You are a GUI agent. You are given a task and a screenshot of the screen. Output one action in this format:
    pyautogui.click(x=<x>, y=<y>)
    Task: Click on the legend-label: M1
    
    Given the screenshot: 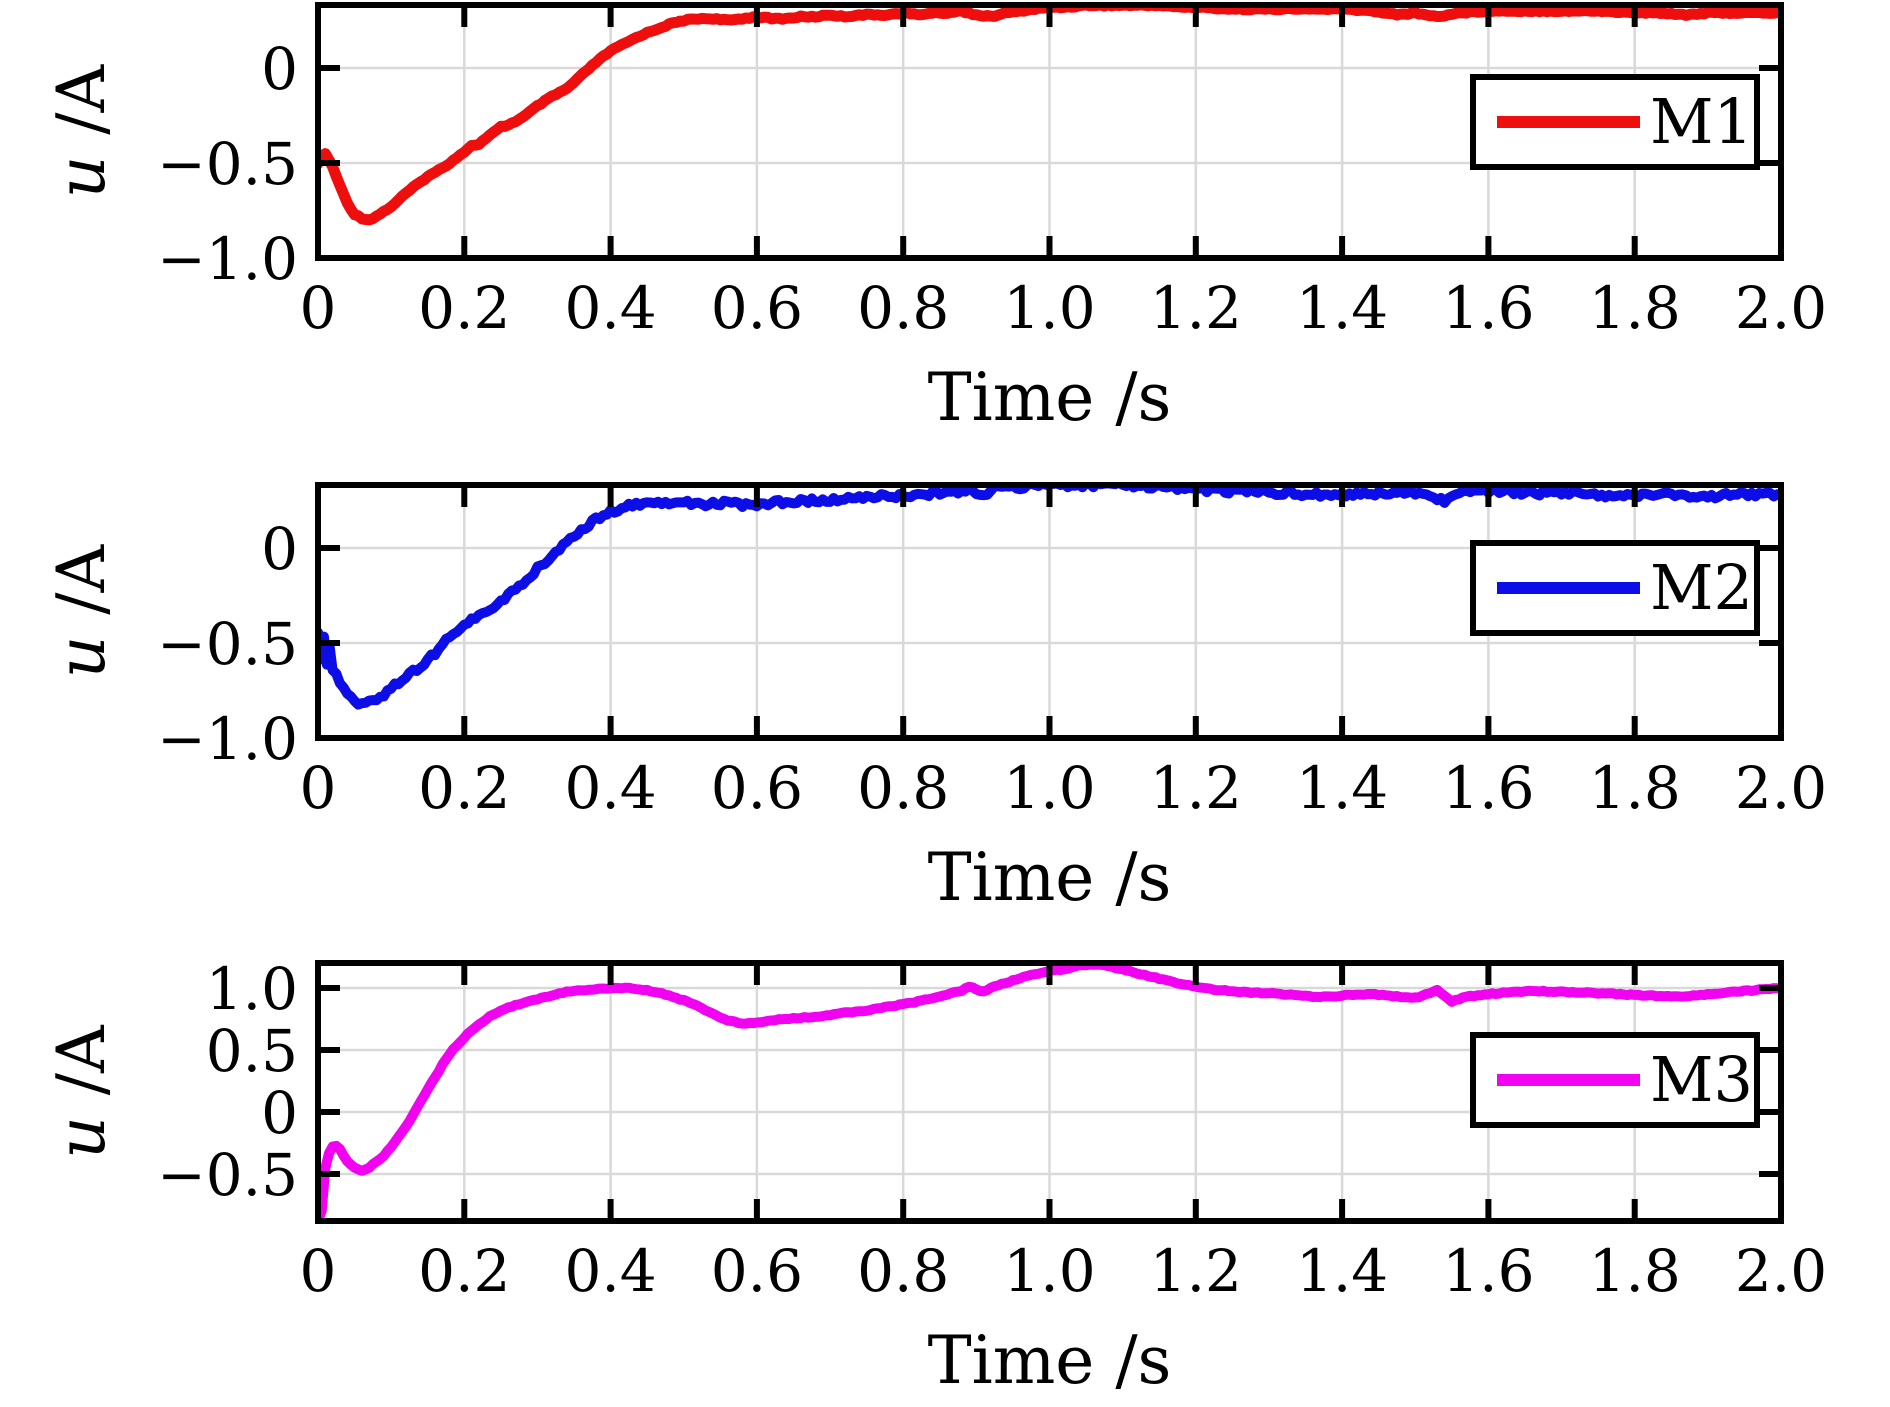 What is the action you would take?
    pyautogui.click(x=1701, y=121)
    